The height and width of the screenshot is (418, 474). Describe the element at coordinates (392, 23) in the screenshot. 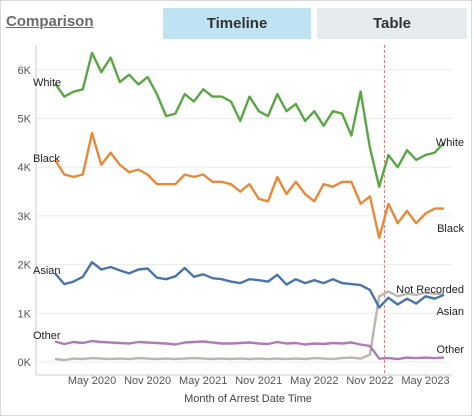

I see `tab-table: Table` at that location.